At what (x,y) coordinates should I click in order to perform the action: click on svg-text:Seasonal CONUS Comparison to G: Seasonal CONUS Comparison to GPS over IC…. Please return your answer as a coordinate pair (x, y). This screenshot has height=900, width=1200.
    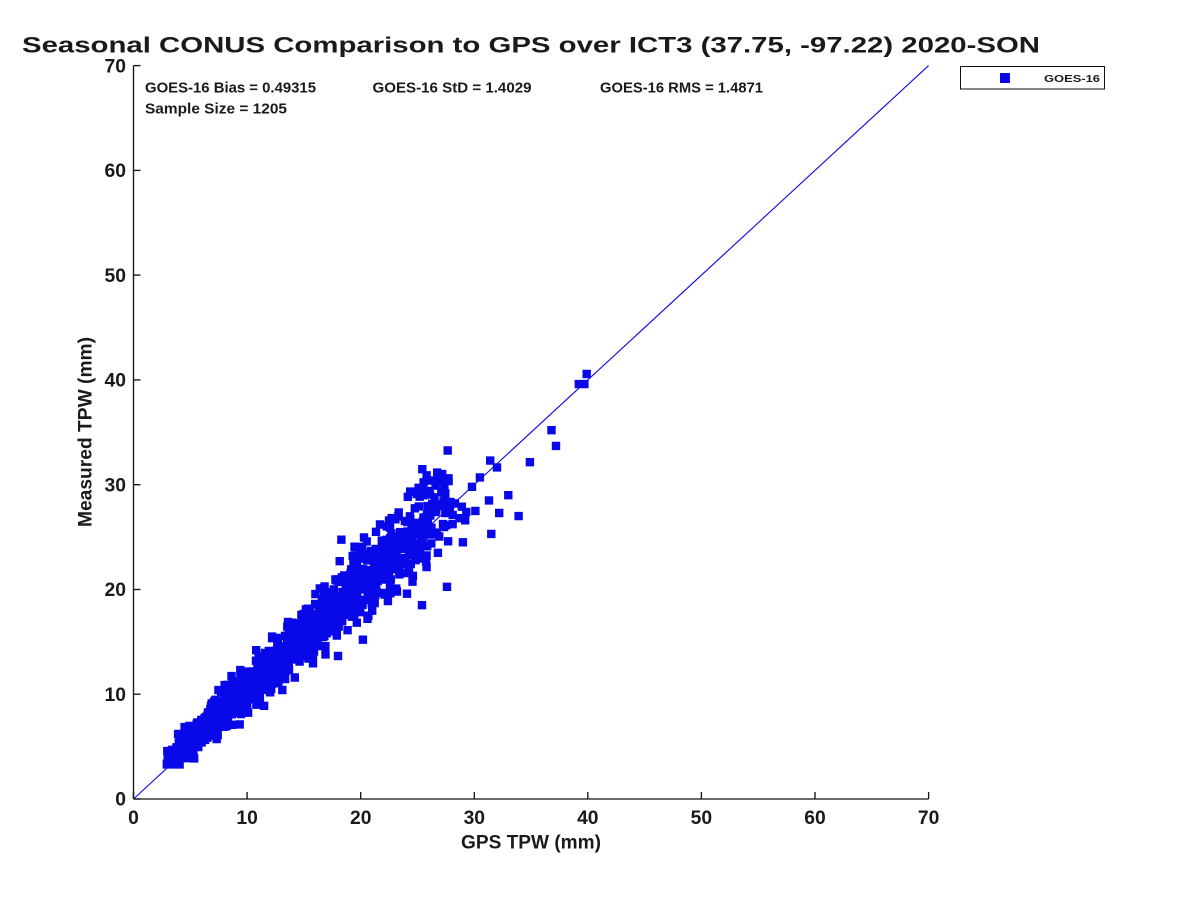
    Looking at the image, I should click on (531, 45).